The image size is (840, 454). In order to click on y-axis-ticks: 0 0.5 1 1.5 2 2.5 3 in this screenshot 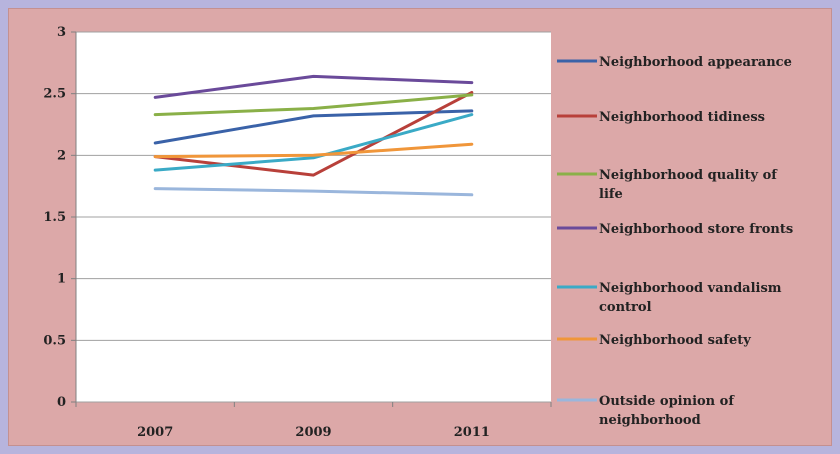, I will do `click(54, 217)`.